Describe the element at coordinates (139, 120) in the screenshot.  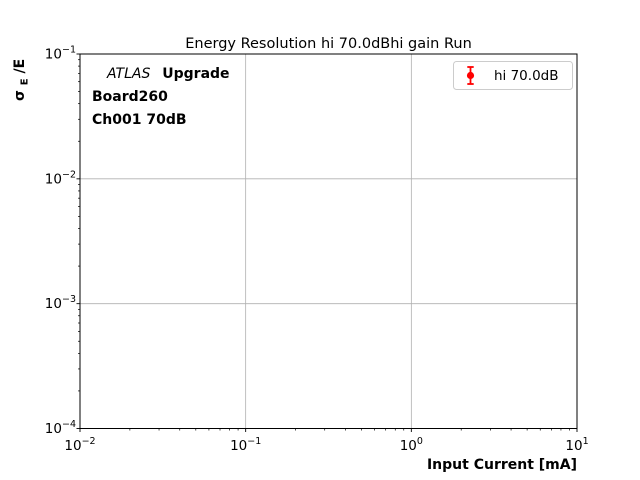
I see `annotation-line-3: Ch001 70dB` at that location.